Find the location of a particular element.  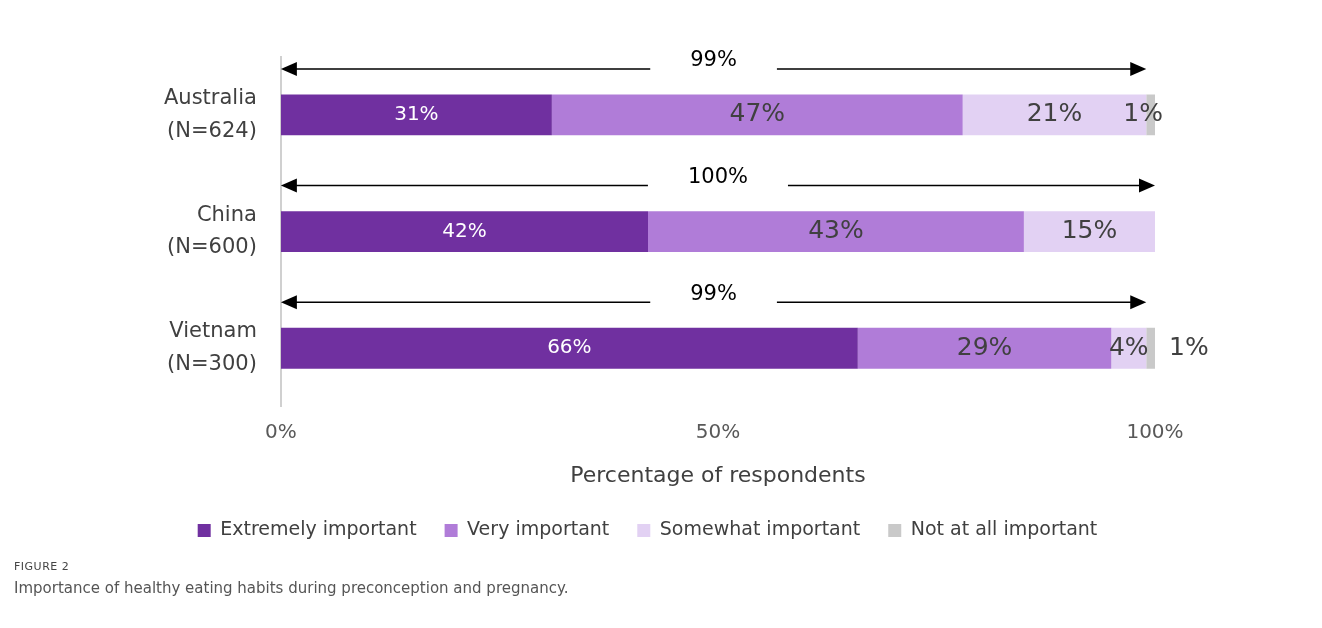

x-axis-title: Percentage of respondents is located at coordinates (718, 474).